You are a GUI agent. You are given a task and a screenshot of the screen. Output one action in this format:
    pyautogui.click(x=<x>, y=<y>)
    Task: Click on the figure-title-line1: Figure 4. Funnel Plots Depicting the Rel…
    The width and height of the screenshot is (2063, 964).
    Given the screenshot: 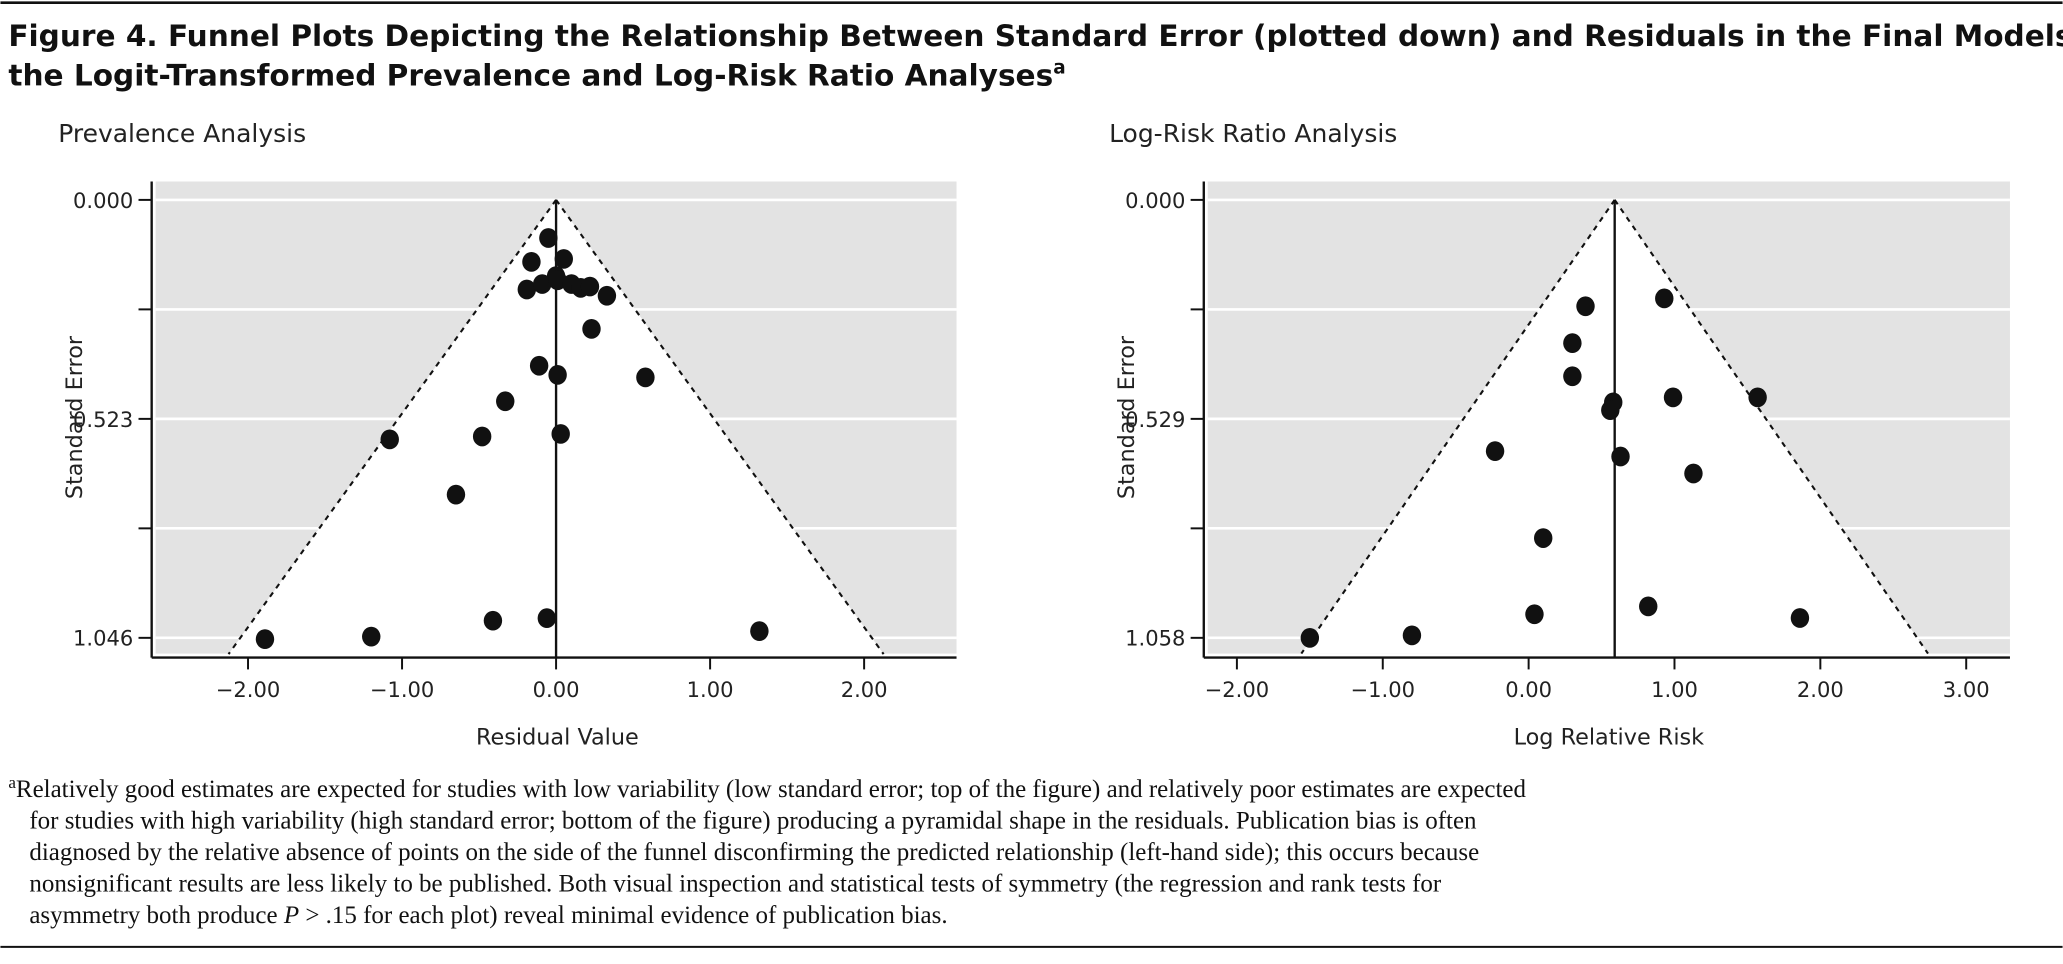 What is the action you would take?
    pyautogui.click(x=1035, y=36)
    